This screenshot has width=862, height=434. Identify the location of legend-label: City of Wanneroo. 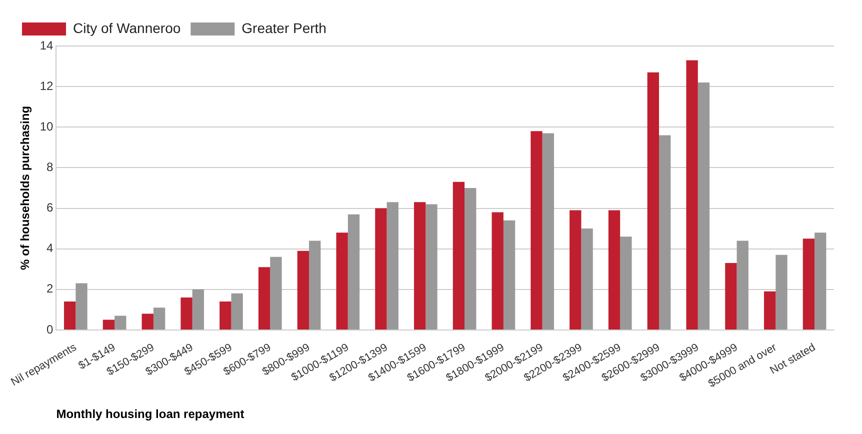
(127, 28).